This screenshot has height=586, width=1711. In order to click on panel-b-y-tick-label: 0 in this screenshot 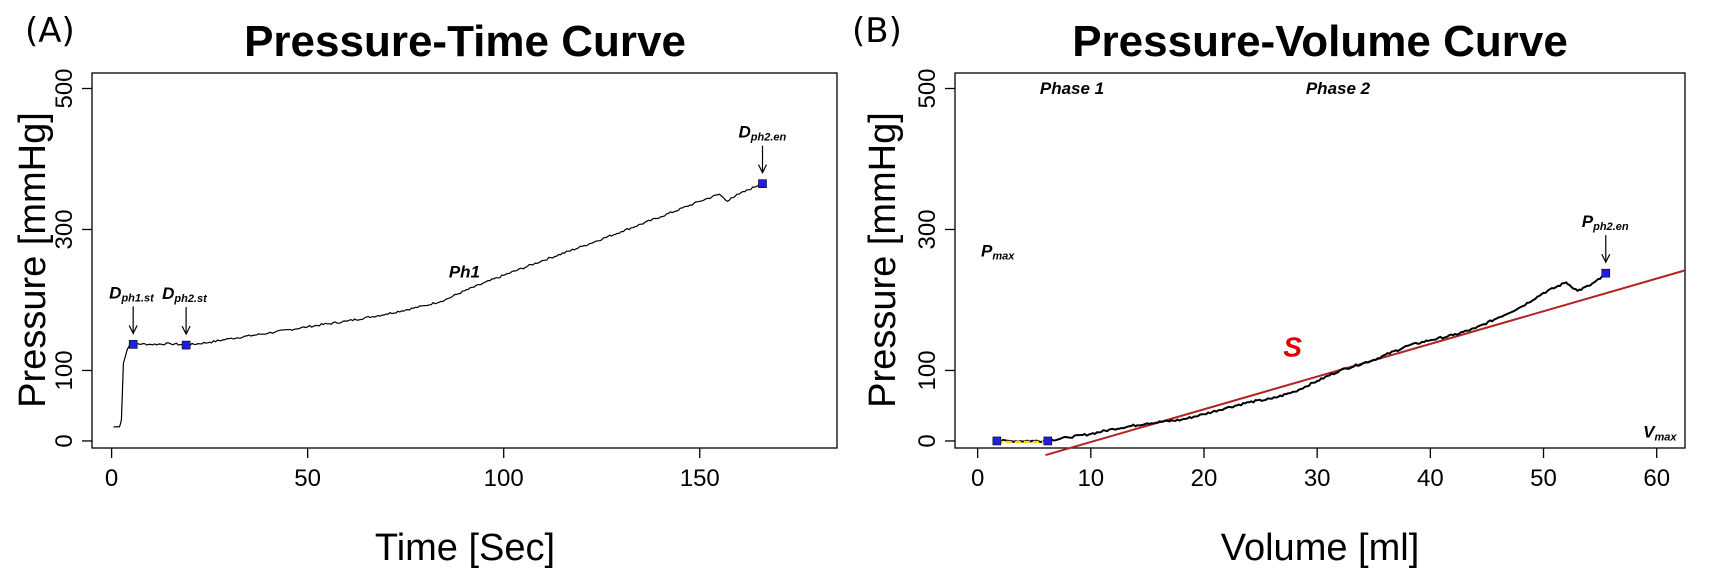, I will do `click(927, 440)`.